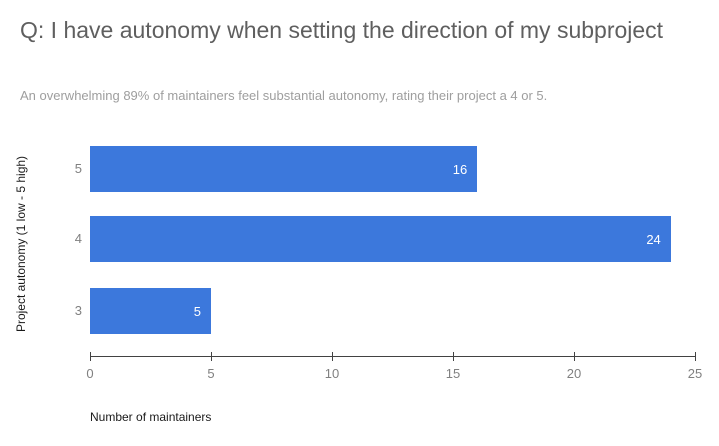  Describe the element at coordinates (453, 373) in the screenshot. I see `x-axis-tick-label: 15` at that location.